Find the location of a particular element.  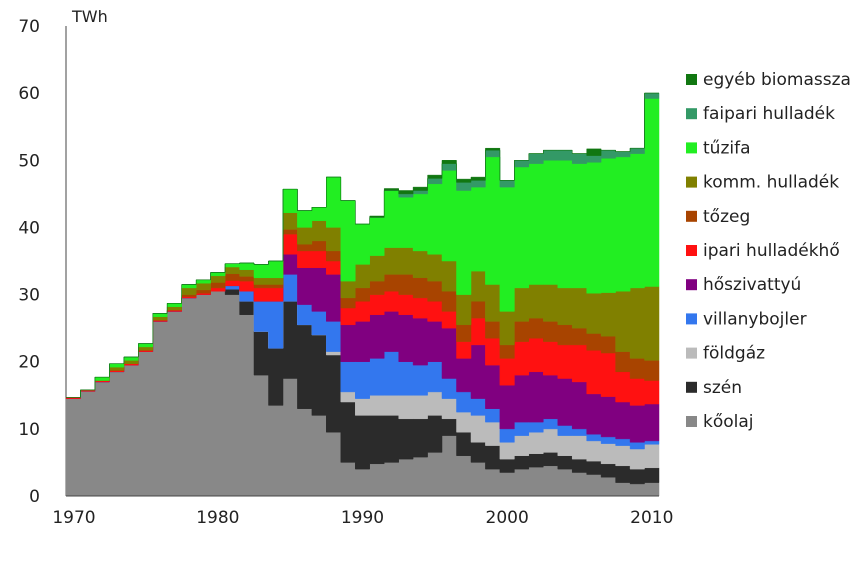

y-axis: 0 10 20 30 40 50 60 70 is located at coordinates (42, 262).